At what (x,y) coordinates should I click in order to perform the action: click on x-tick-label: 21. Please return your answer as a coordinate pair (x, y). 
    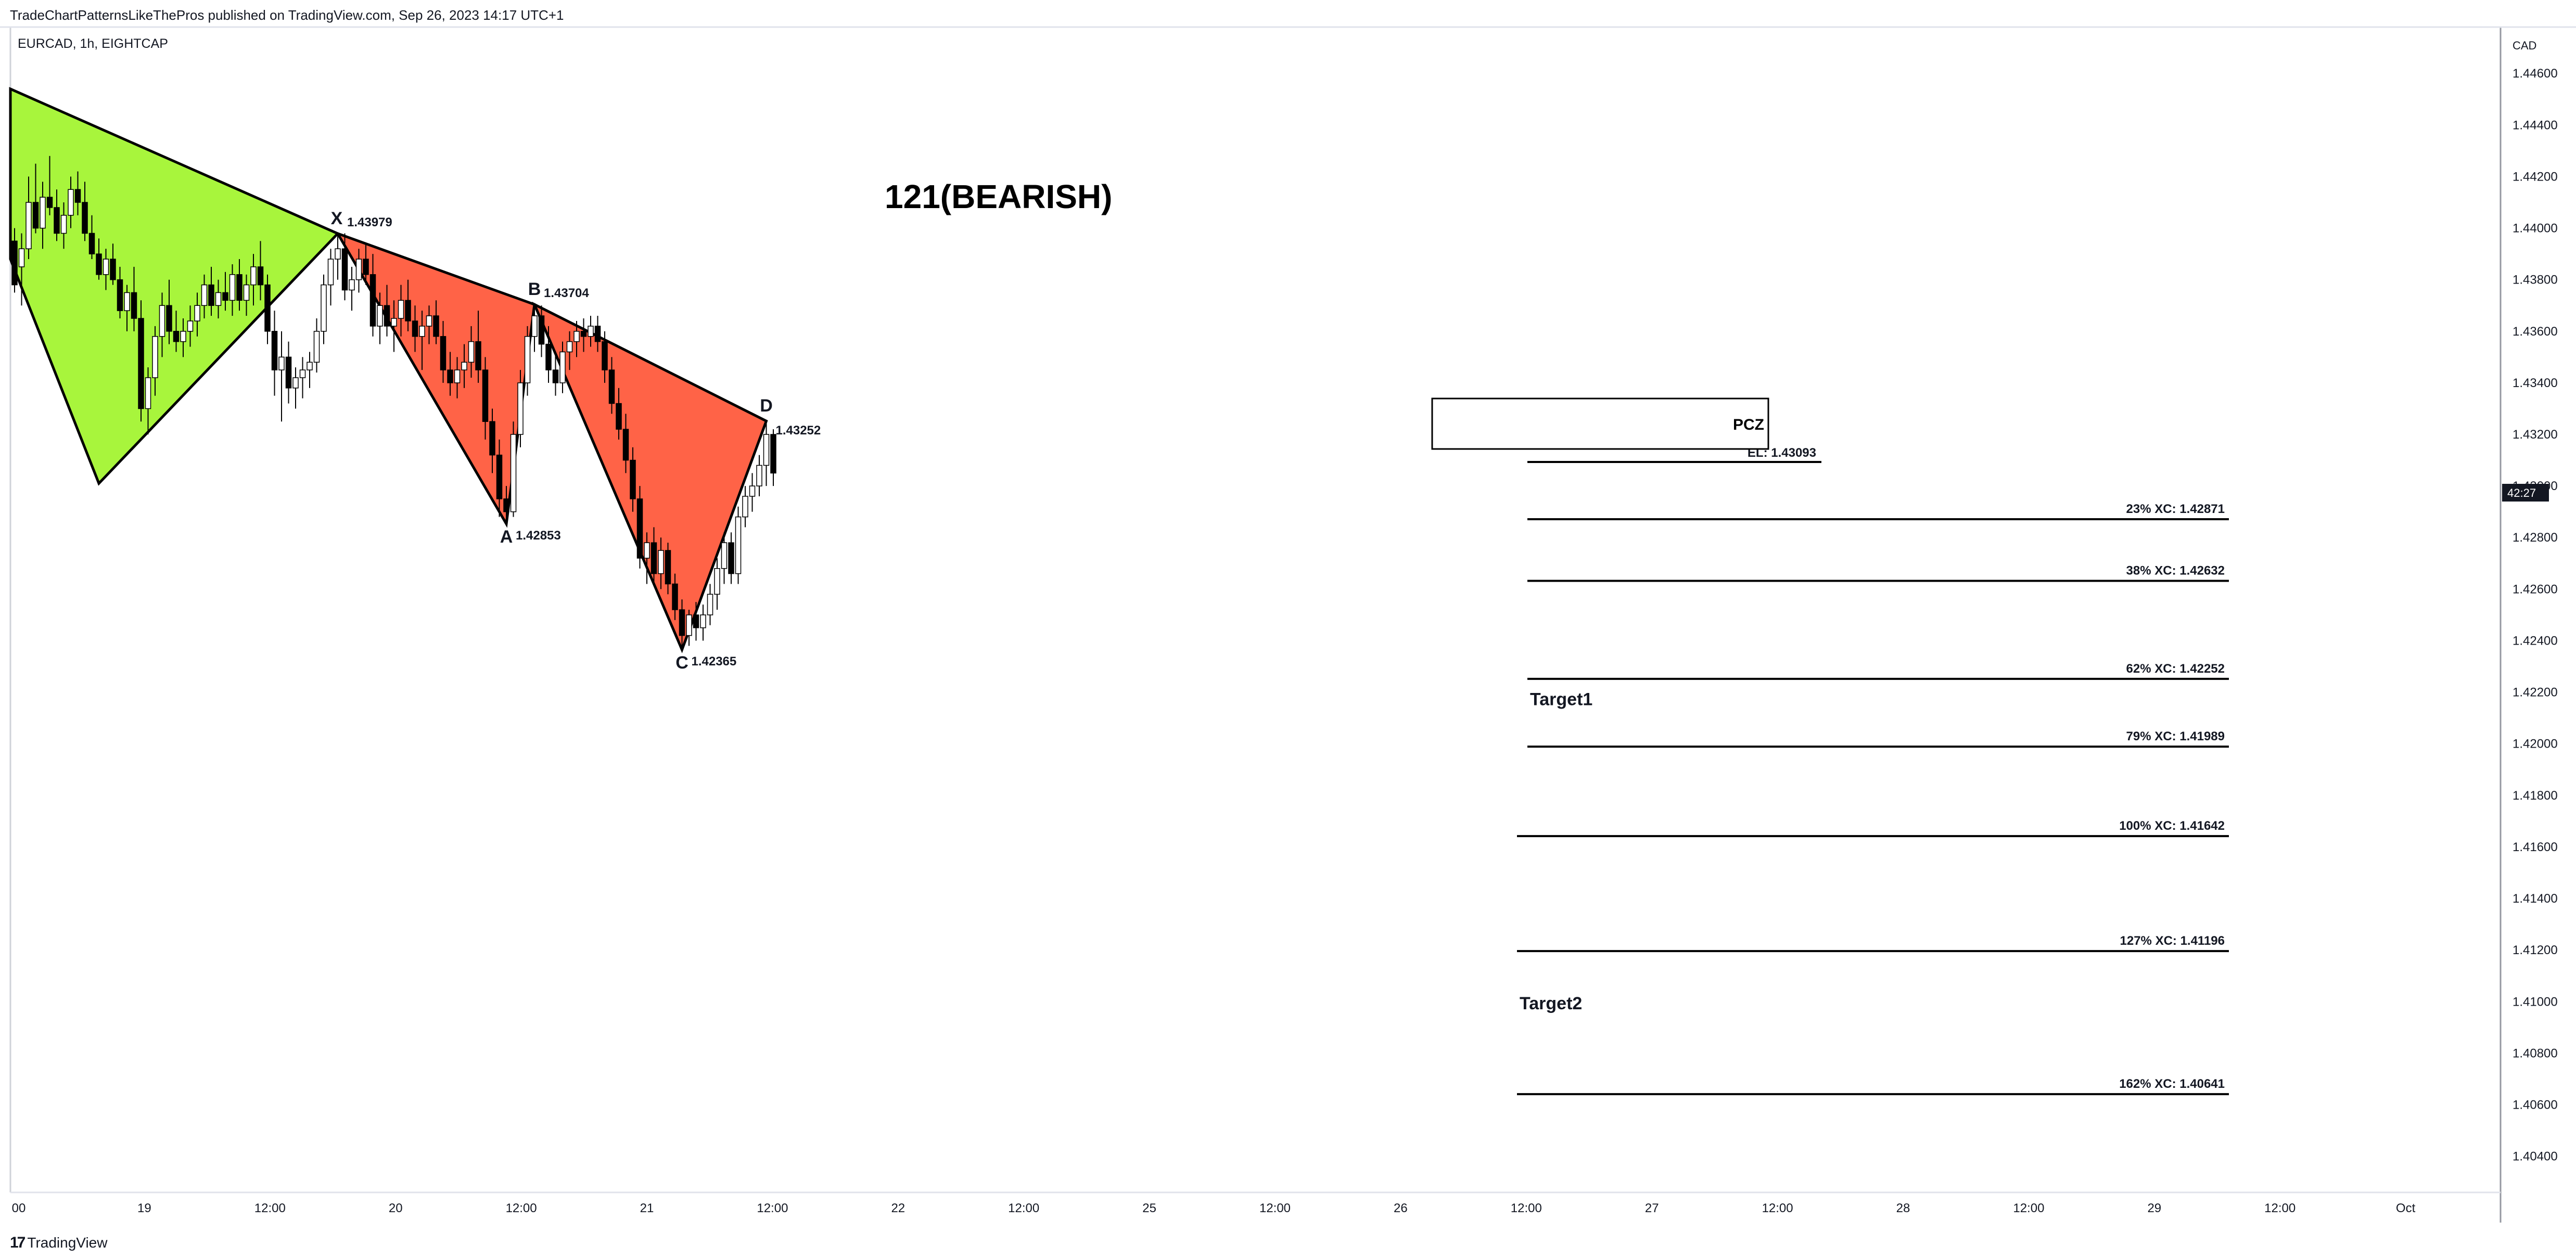
    Looking at the image, I should click on (647, 1208).